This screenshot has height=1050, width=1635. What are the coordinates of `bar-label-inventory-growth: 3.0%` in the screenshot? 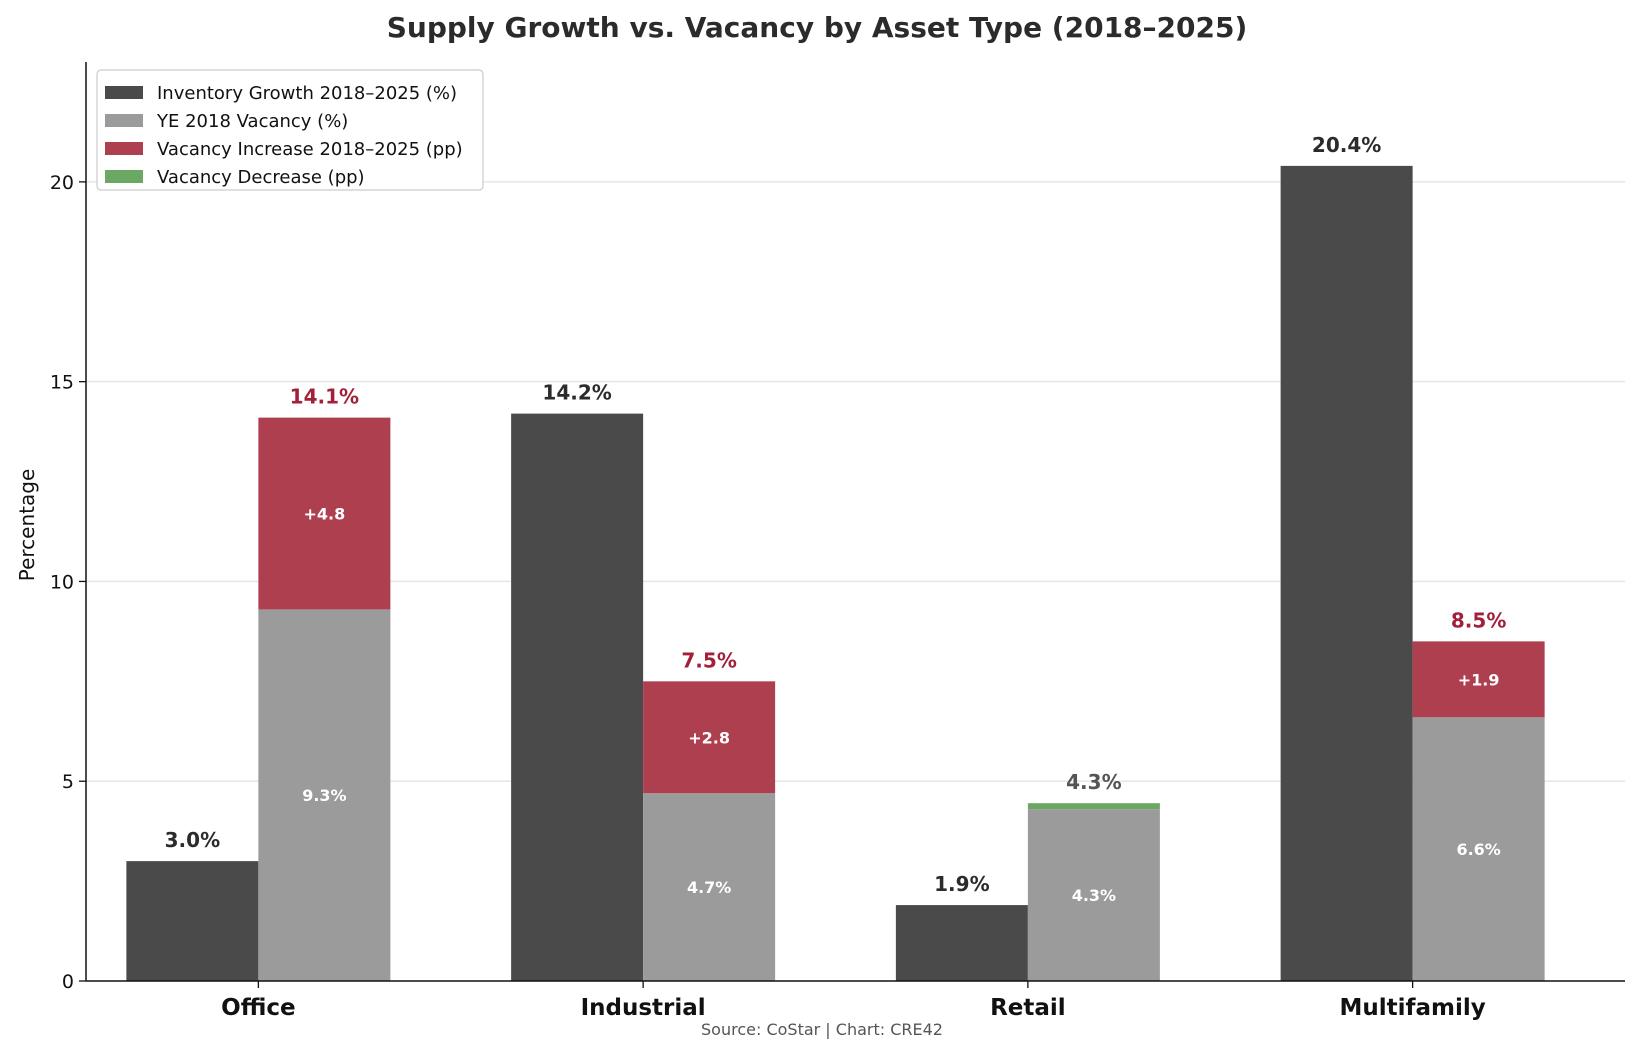 It's located at (192, 840).